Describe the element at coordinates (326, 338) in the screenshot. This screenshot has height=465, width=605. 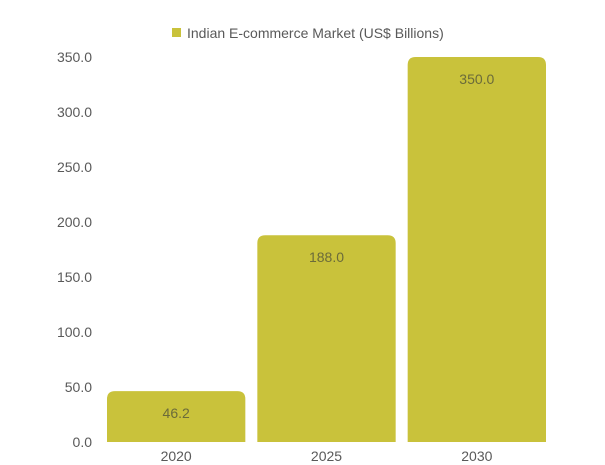
I see `bar-2025` at that location.